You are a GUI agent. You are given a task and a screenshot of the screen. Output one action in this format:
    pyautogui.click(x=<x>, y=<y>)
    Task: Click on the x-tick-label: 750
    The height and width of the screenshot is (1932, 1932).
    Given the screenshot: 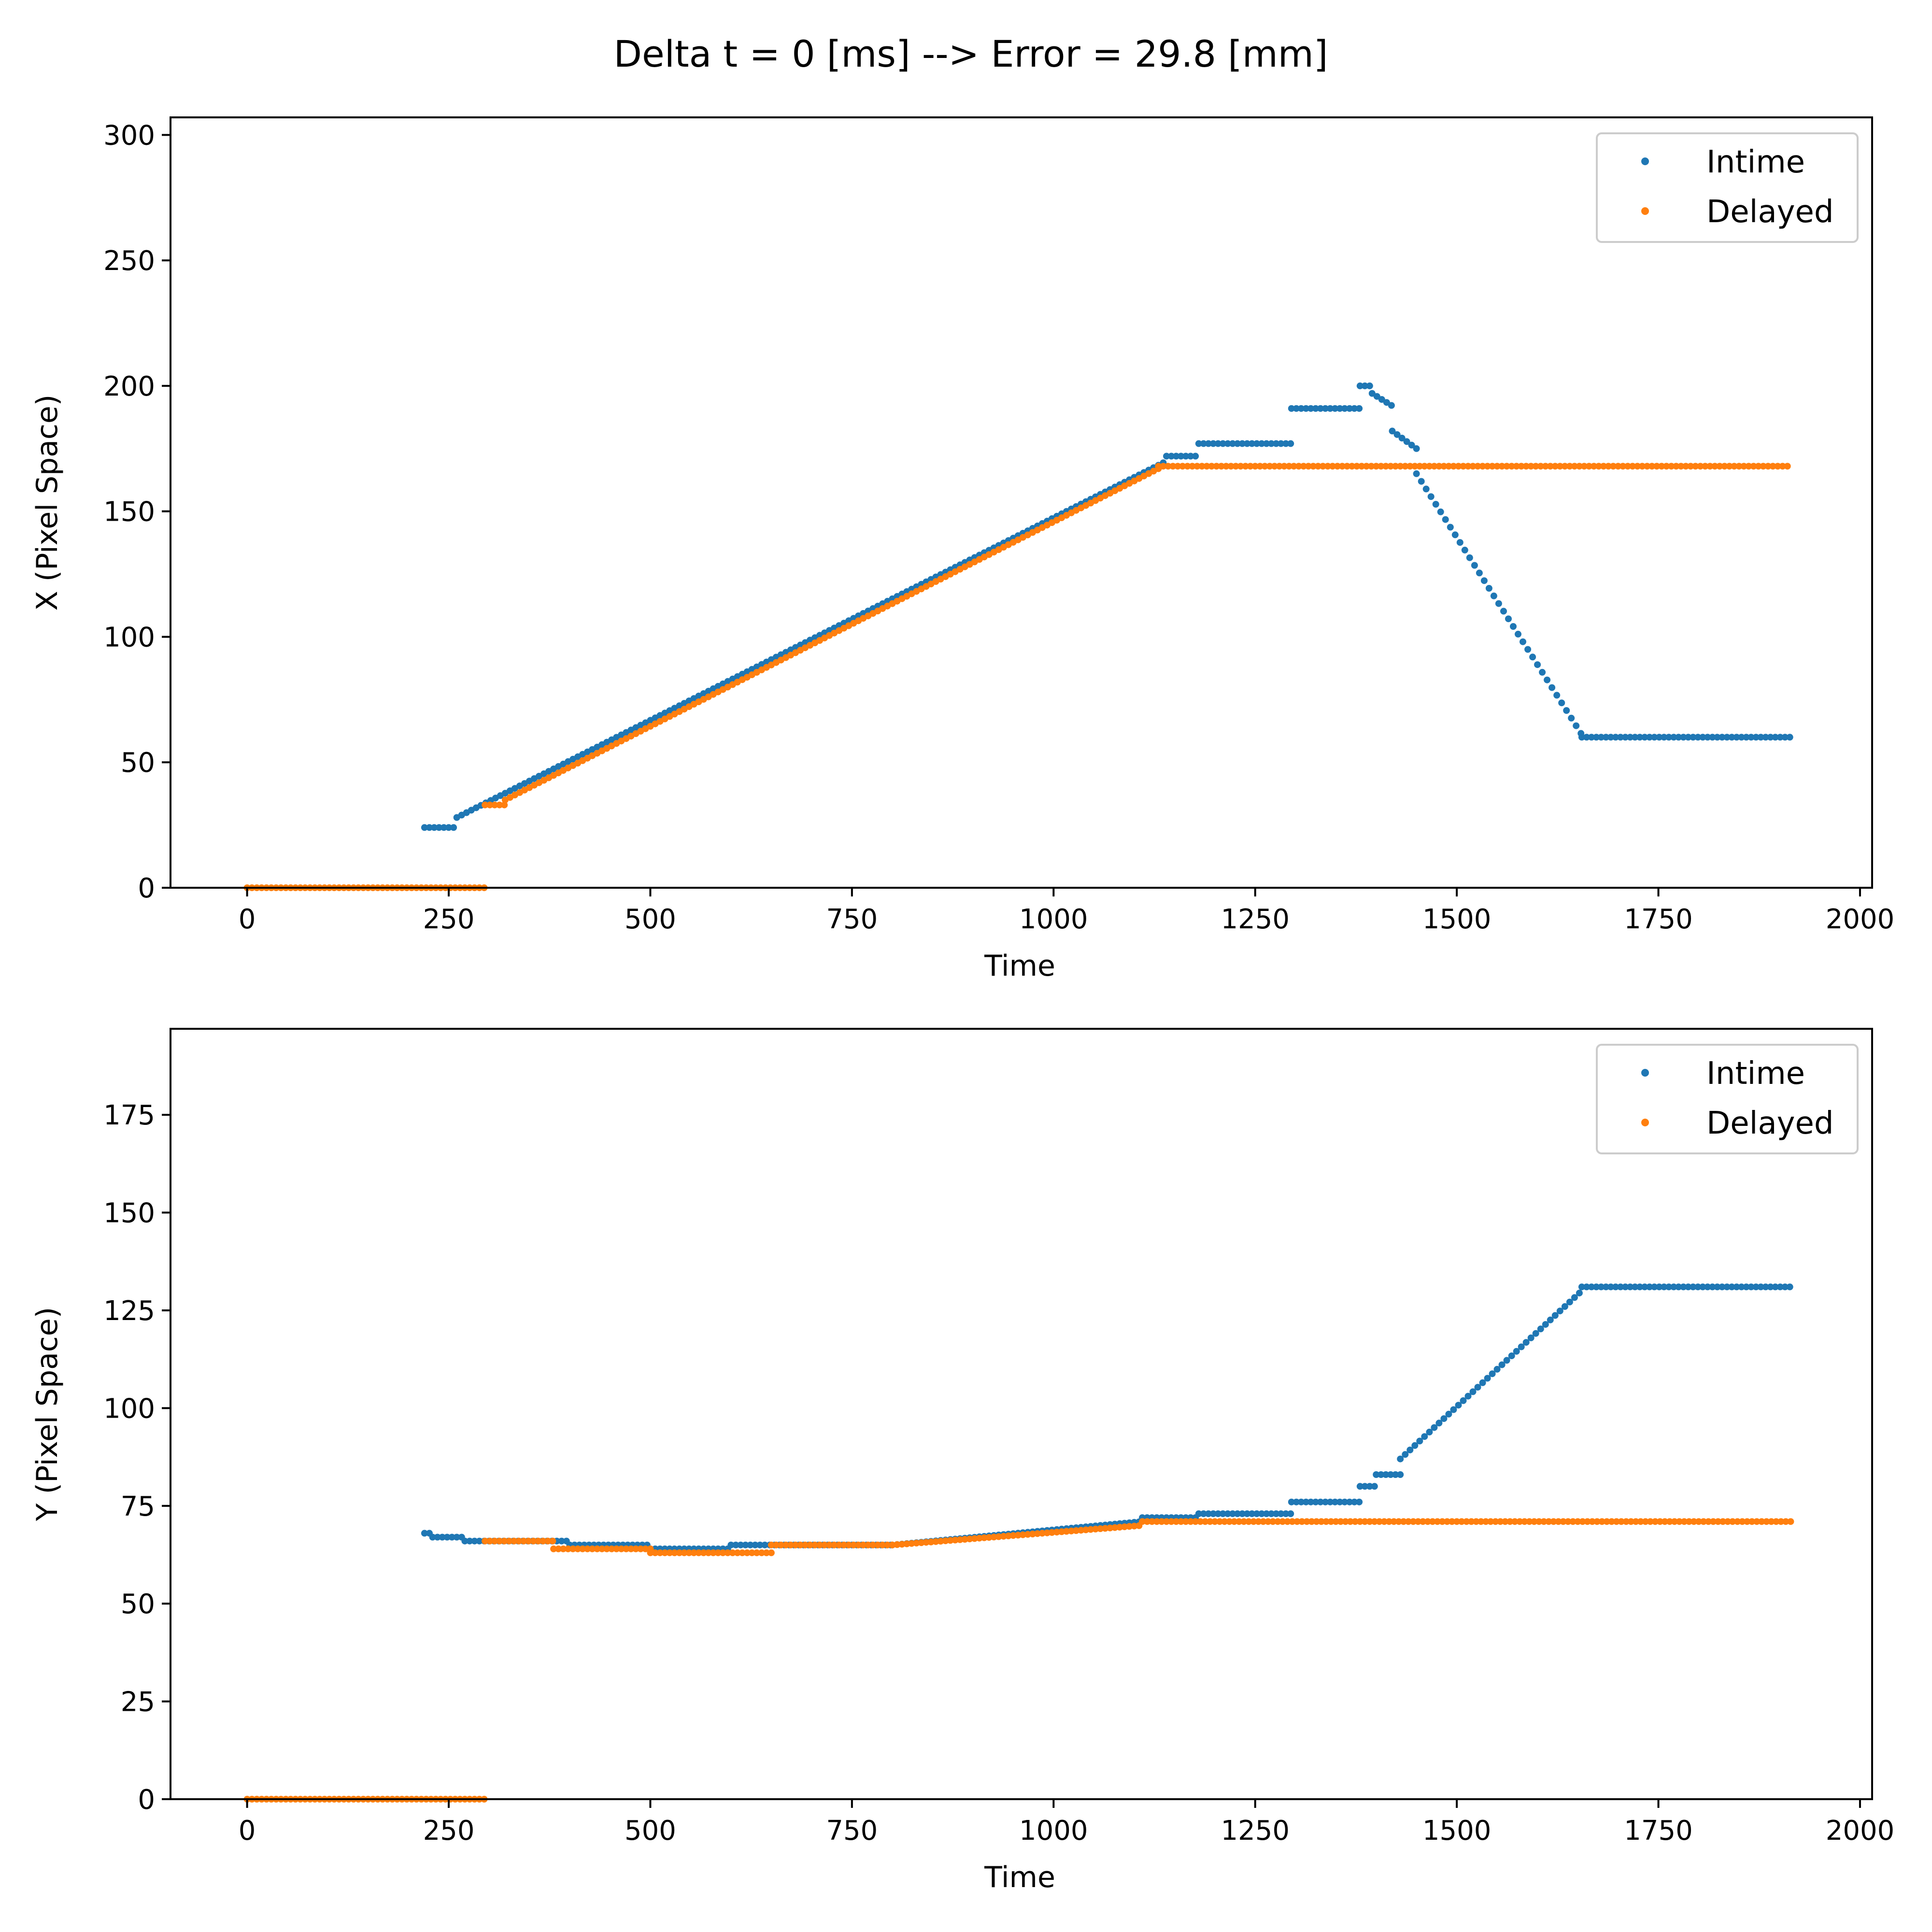 What is the action you would take?
    pyautogui.click(x=852, y=1831)
    